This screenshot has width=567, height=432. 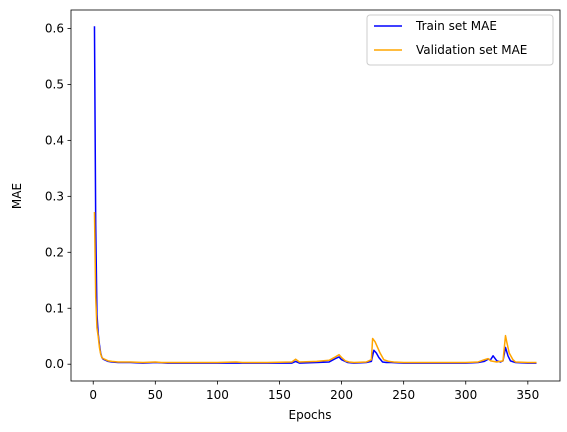 What do you see at coordinates (471, 50) in the screenshot?
I see `legend-label-validation: Validation set MAE` at bounding box center [471, 50].